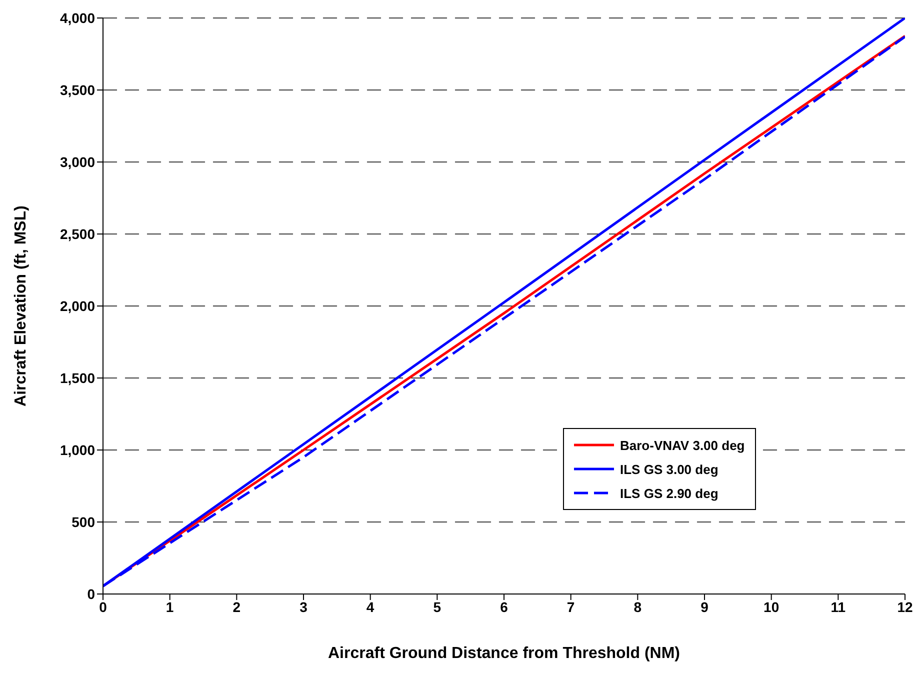 Image resolution: width=917 pixels, height=682 pixels. Describe the element at coordinates (304, 606) in the screenshot. I see `x-tick-label: 3` at that location.